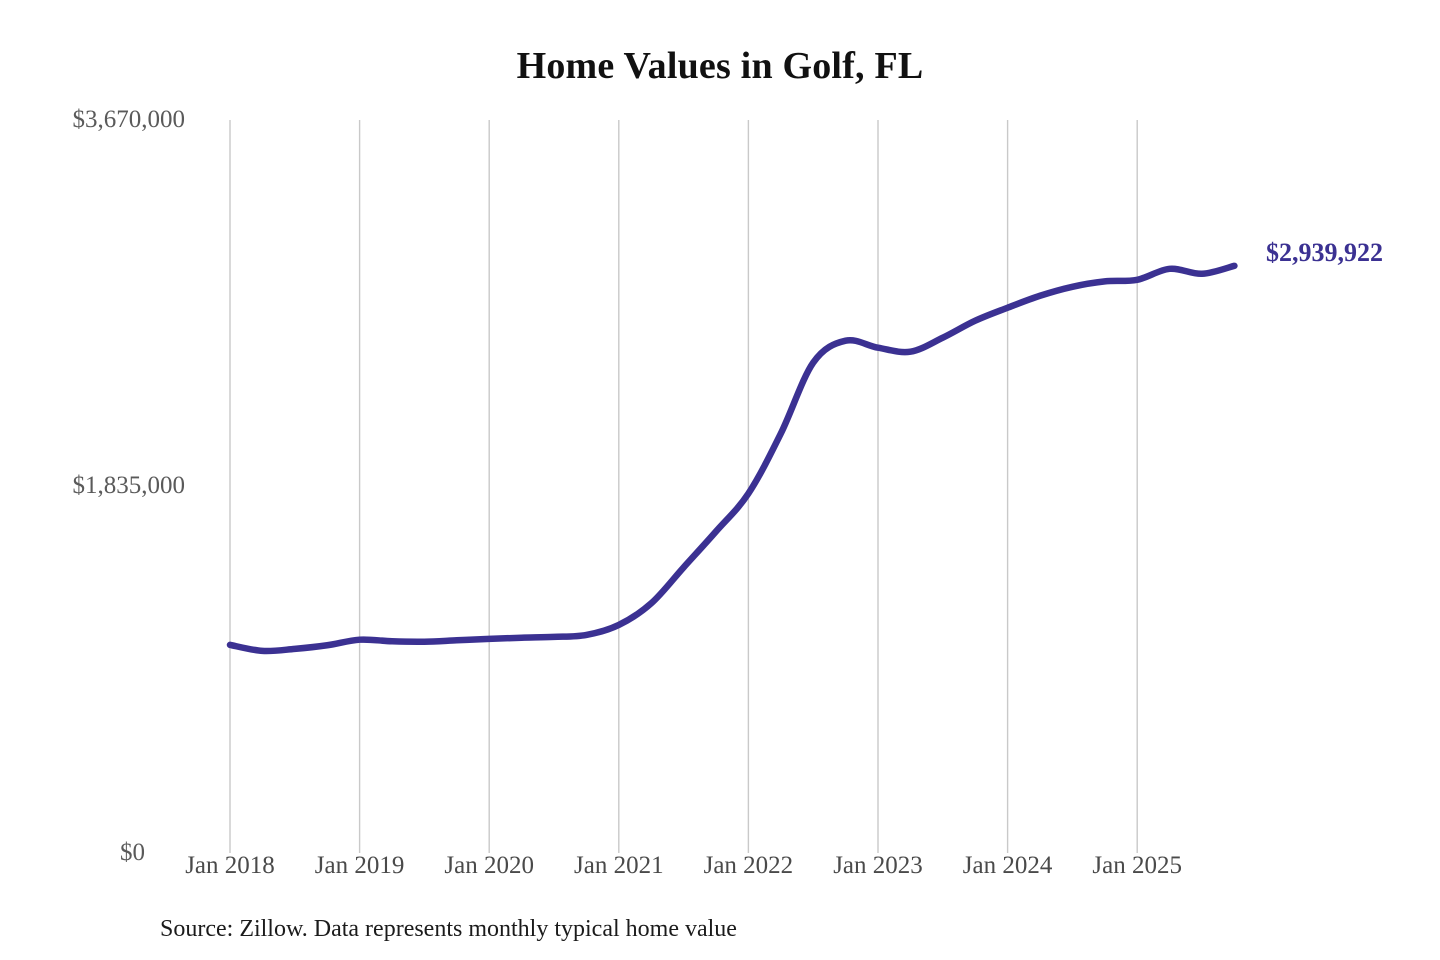 Image resolution: width=1440 pixels, height=960 pixels. I want to click on x-axis-tick-jan-2025: Jan 2025, so click(1137, 865).